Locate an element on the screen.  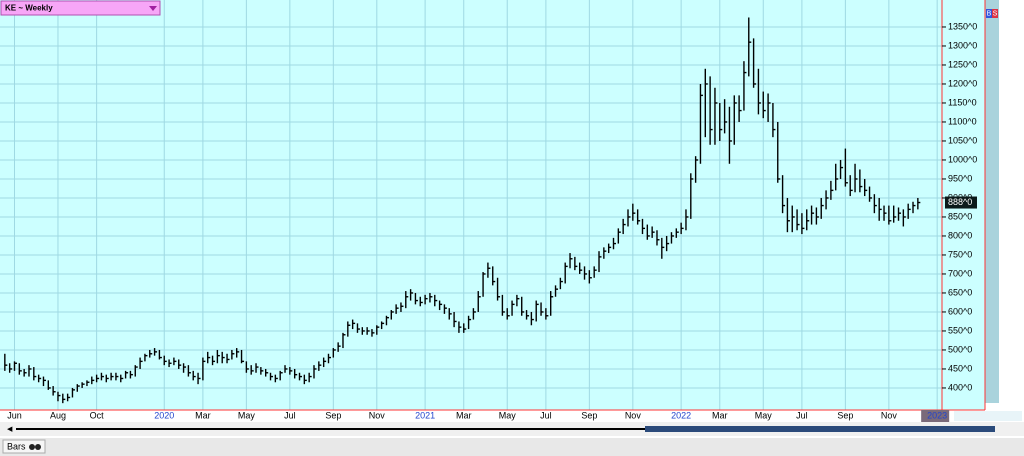
scroll-thumb is located at coordinates (820, 429).